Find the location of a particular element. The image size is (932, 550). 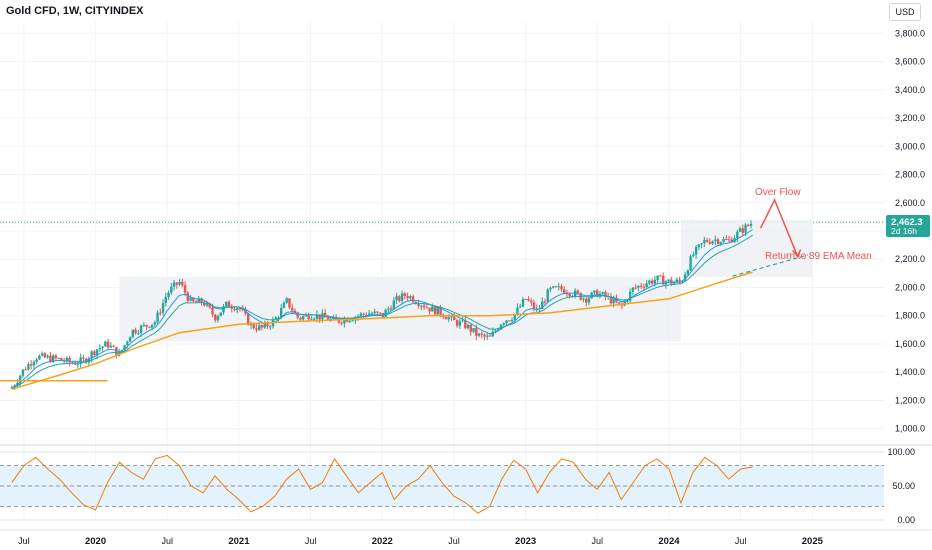

price-tick-label: 2,800.0 is located at coordinates (910, 175).